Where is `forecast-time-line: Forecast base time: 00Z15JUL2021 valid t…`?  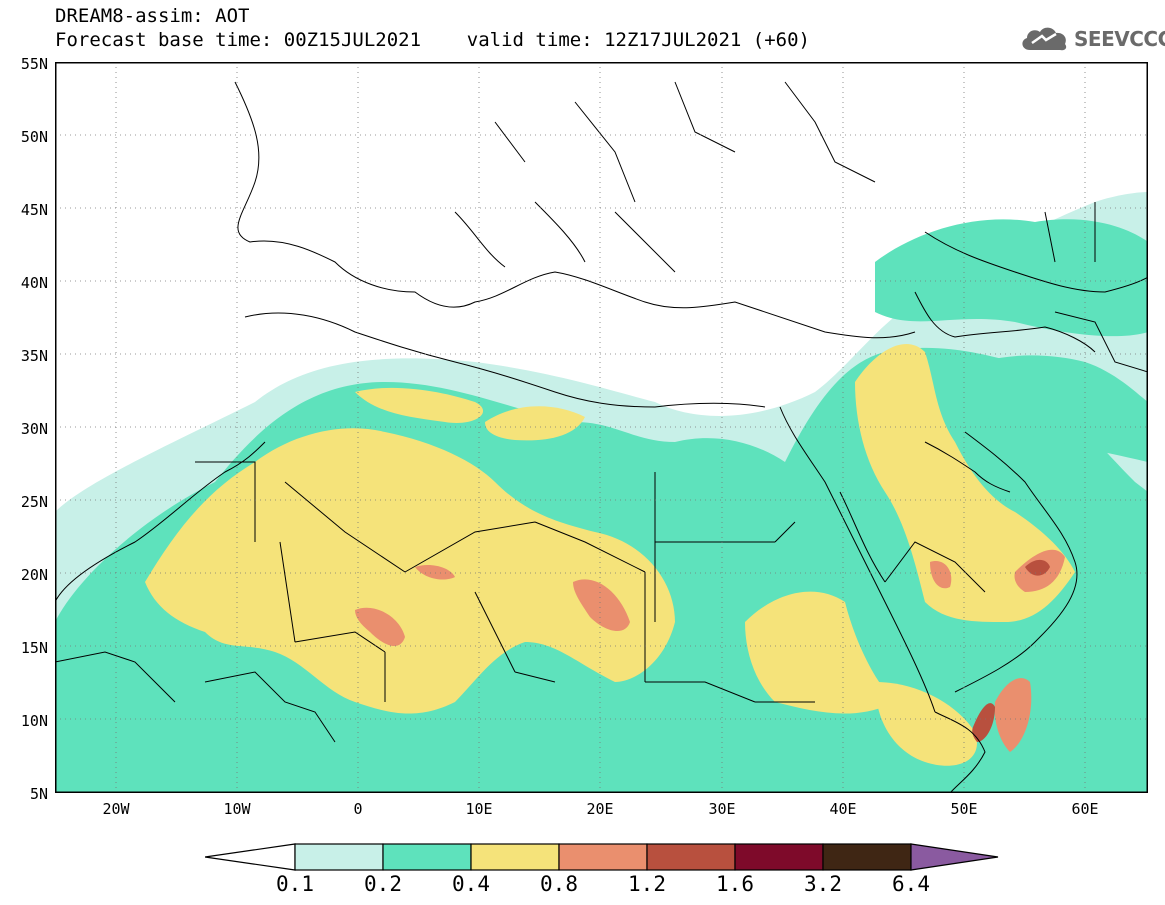
forecast-time-line: Forecast base time: 00Z15JUL2021 valid t… is located at coordinates (432, 40).